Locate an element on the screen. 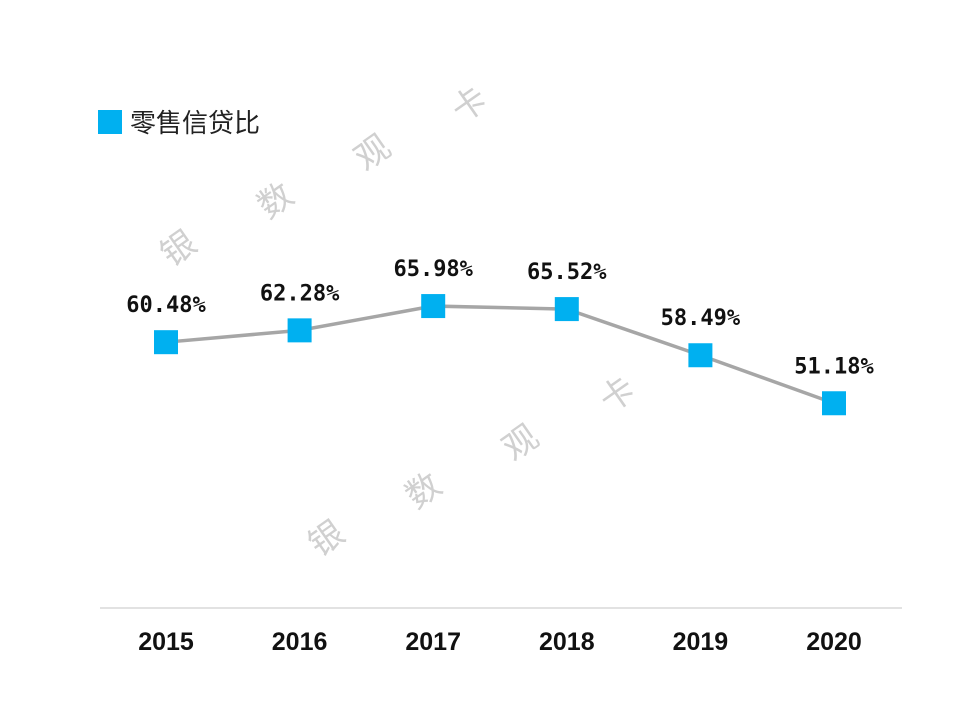 This screenshot has height=720, width=960. x-tick-label: 2019 is located at coordinates (701, 642).